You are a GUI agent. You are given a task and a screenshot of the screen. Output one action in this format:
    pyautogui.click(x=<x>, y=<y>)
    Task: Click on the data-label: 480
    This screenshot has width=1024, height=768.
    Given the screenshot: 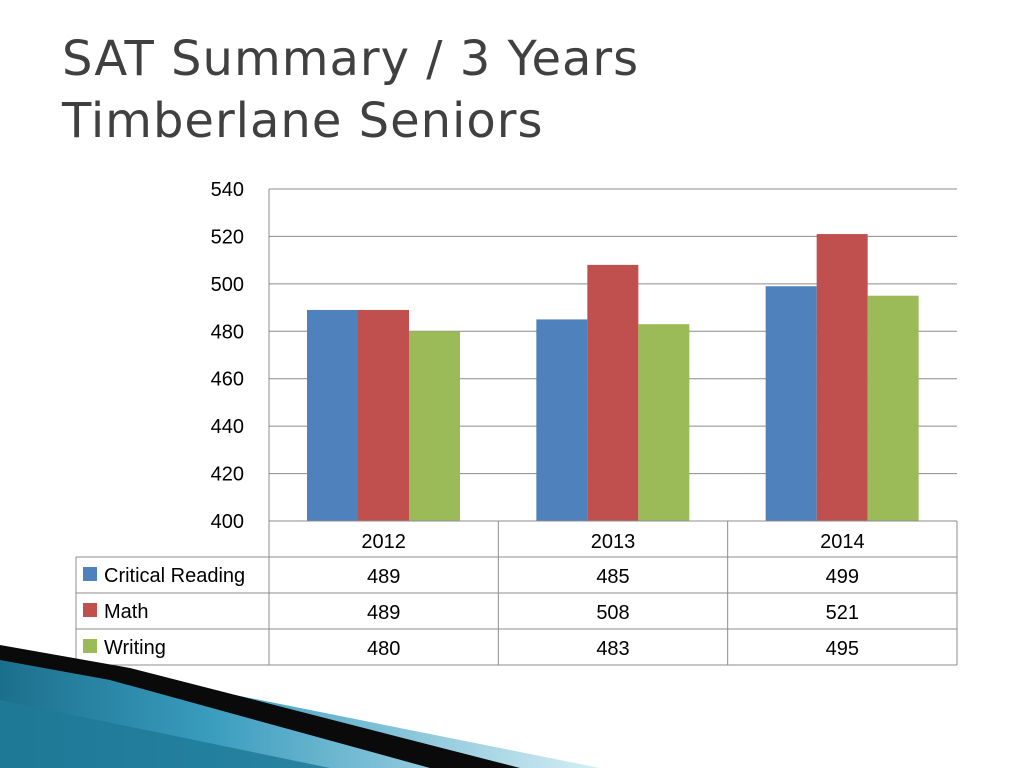 What is the action you would take?
    pyautogui.click(x=383, y=649)
    